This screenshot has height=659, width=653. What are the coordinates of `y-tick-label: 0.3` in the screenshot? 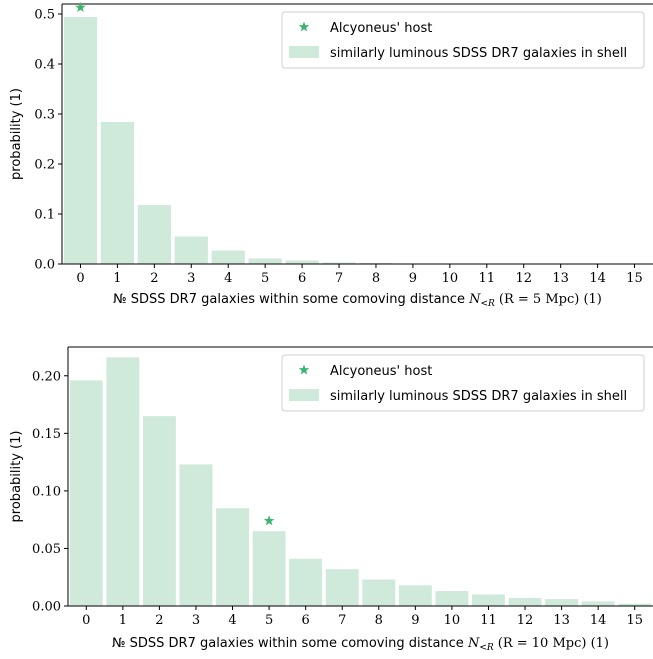 It's located at (44, 115).